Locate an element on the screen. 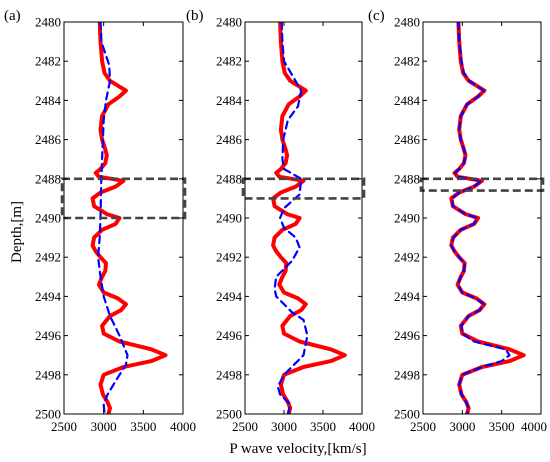 This screenshot has width=550, height=462. panel-label: (b) is located at coordinates (195, 16).